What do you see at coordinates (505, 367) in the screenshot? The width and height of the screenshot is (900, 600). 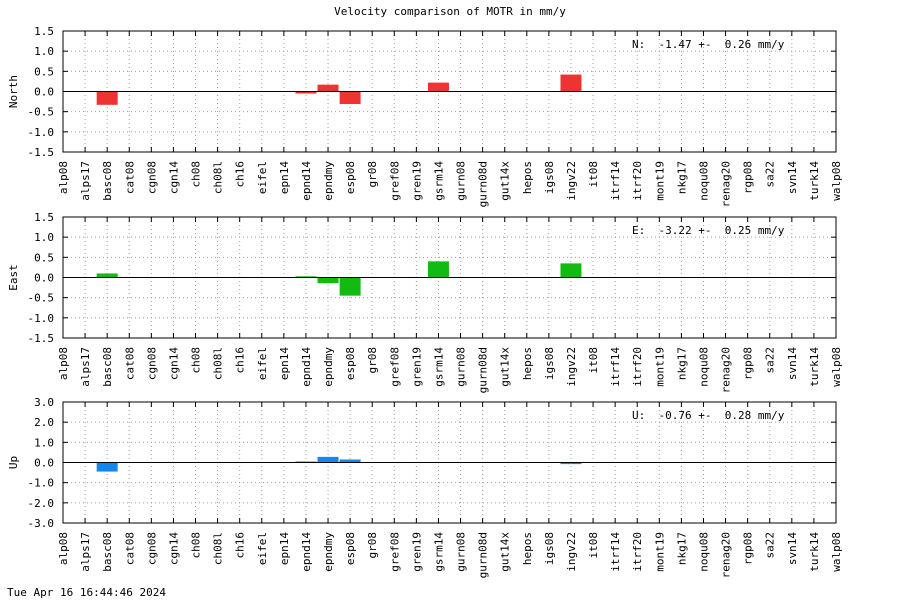 I see `x-tick-label: gut14x` at bounding box center [505, 367].